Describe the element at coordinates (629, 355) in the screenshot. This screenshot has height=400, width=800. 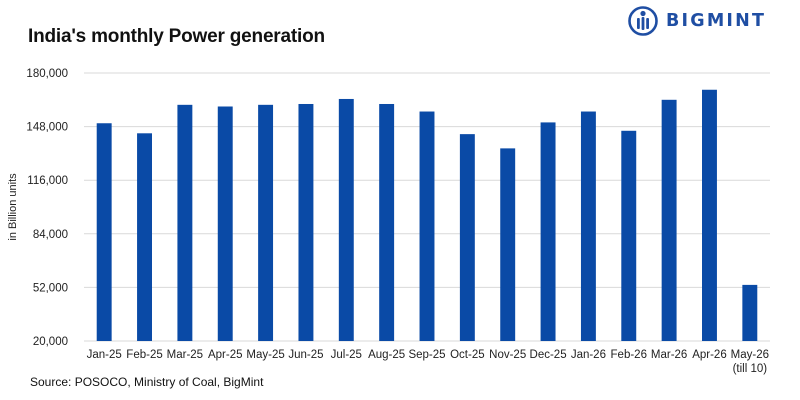
I see `x-tick-label: Feb-26` at that location.